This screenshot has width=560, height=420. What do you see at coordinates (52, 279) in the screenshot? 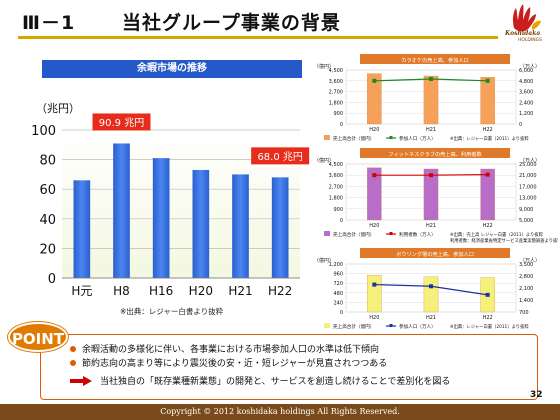
I see `y-tick-label: 0` at bounding box center [52, 279].